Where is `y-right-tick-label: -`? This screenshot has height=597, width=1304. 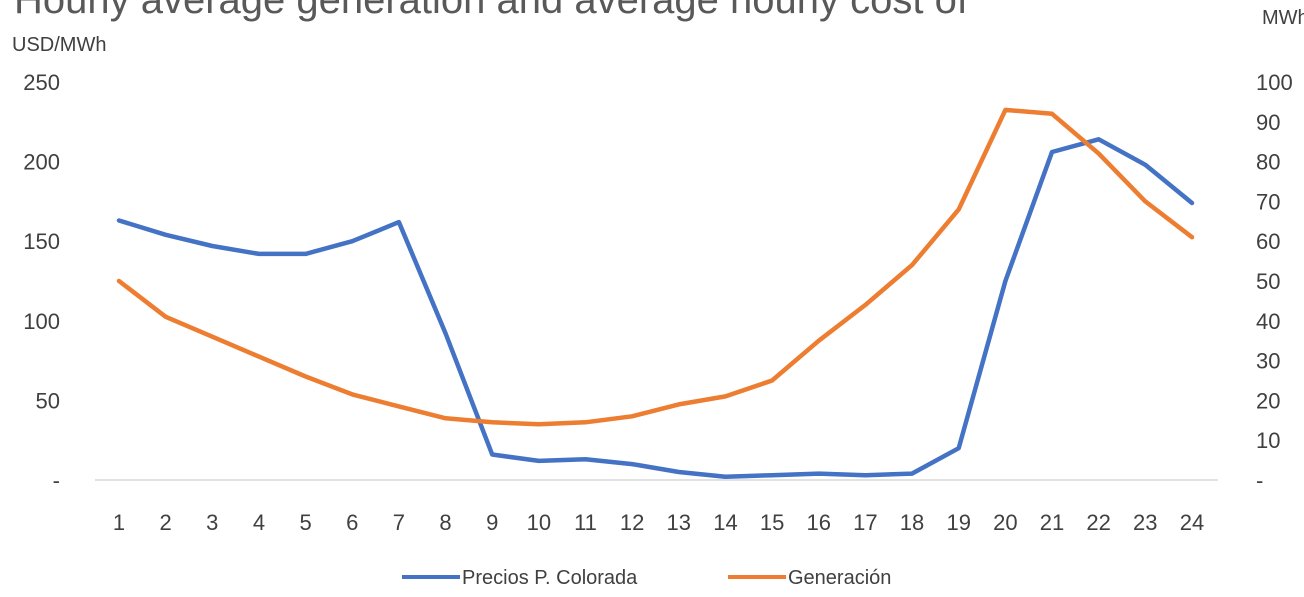 y-right-tick-label: - is located at coordinates (1259, 480).